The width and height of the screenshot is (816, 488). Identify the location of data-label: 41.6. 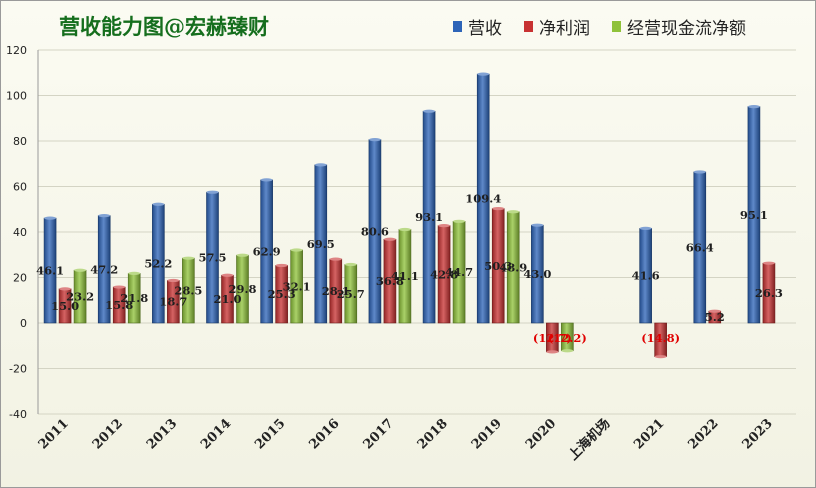
(646, 276).